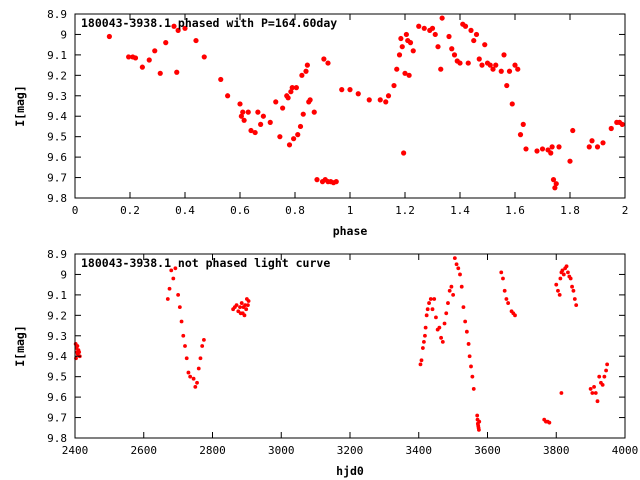 The height and width of the screenshot is (480, 640). What do you see at coordinates (130, 210) in the screenshot?
I see `x-tick-label: 0.2` at bounding box center [130, 210].